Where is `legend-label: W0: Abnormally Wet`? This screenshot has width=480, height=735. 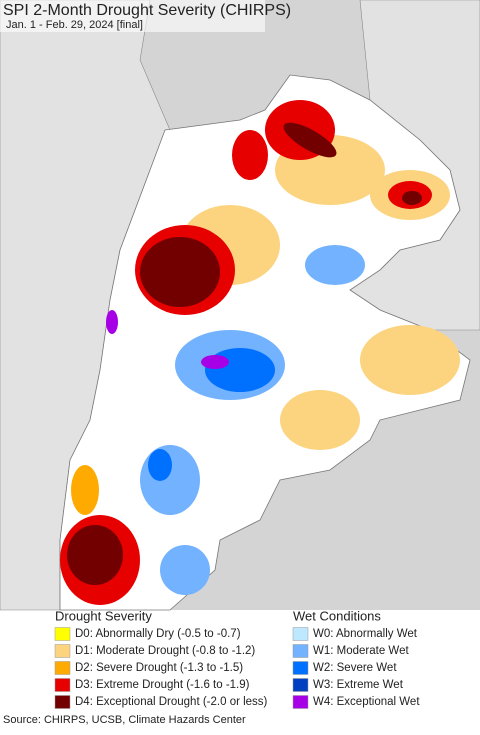 legend-label: W0: Abnormally Wet is located at coordinates (365, 634).